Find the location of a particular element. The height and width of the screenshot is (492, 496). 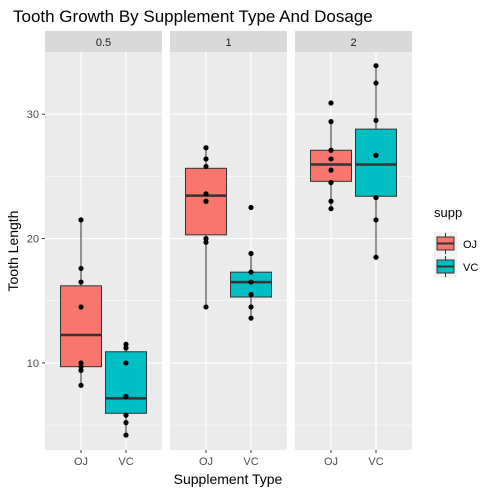

x-axis-title: Supplement Type is located at coordinates (228, 479).